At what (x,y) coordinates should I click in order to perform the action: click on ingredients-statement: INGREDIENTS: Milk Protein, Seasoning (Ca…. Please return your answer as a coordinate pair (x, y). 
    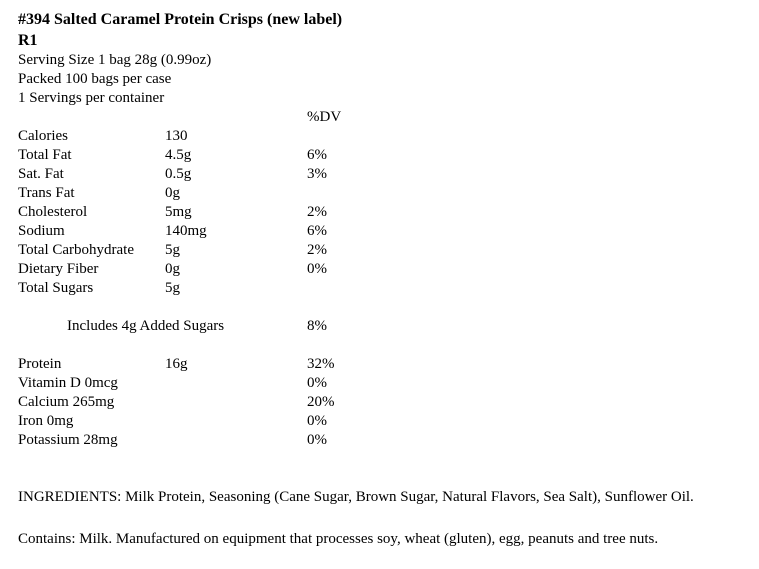
    Looking at the image, I should click on (356, 497).